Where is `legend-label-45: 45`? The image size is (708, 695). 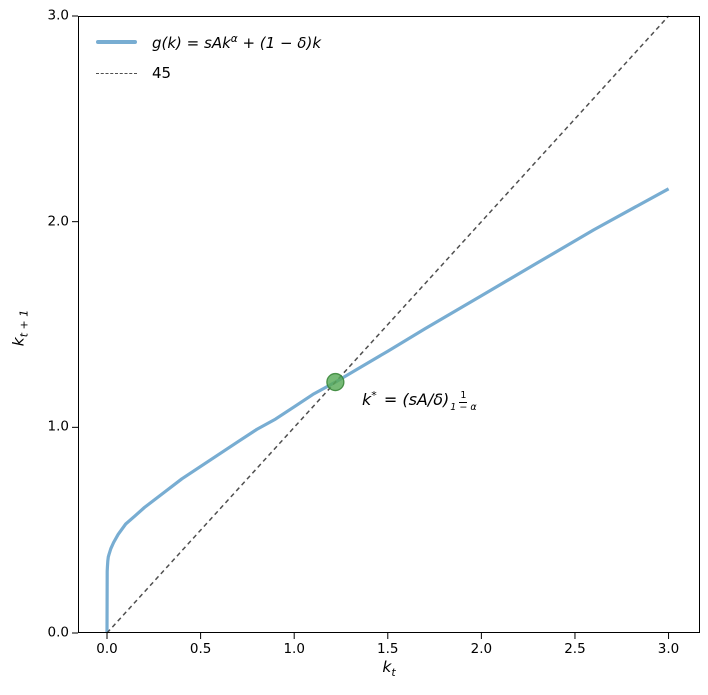
legend-label-45: 45 is located at coordinates (162, 73).